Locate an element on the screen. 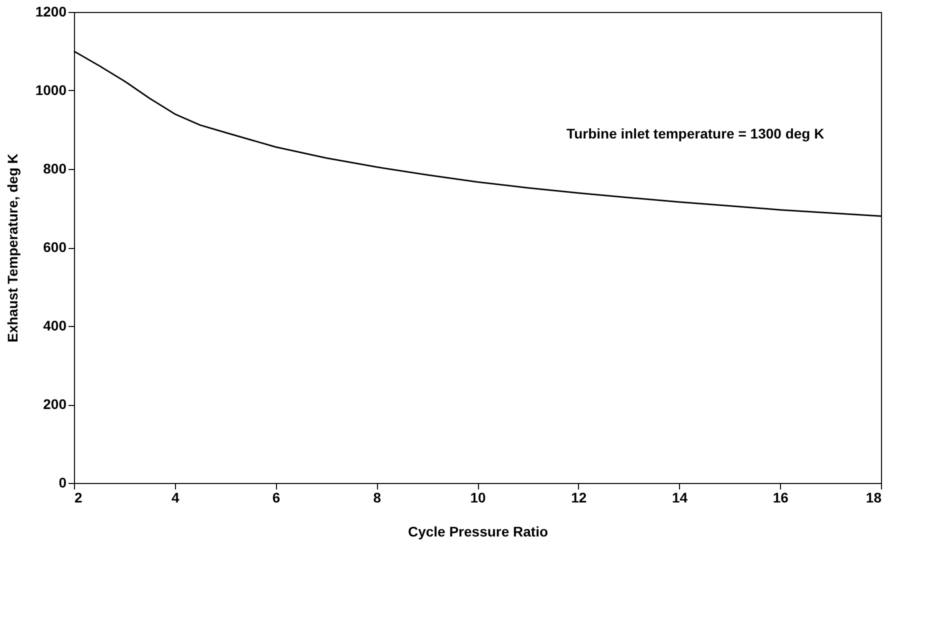  x-tick-label: 8 is located at coordinates (377, 498).